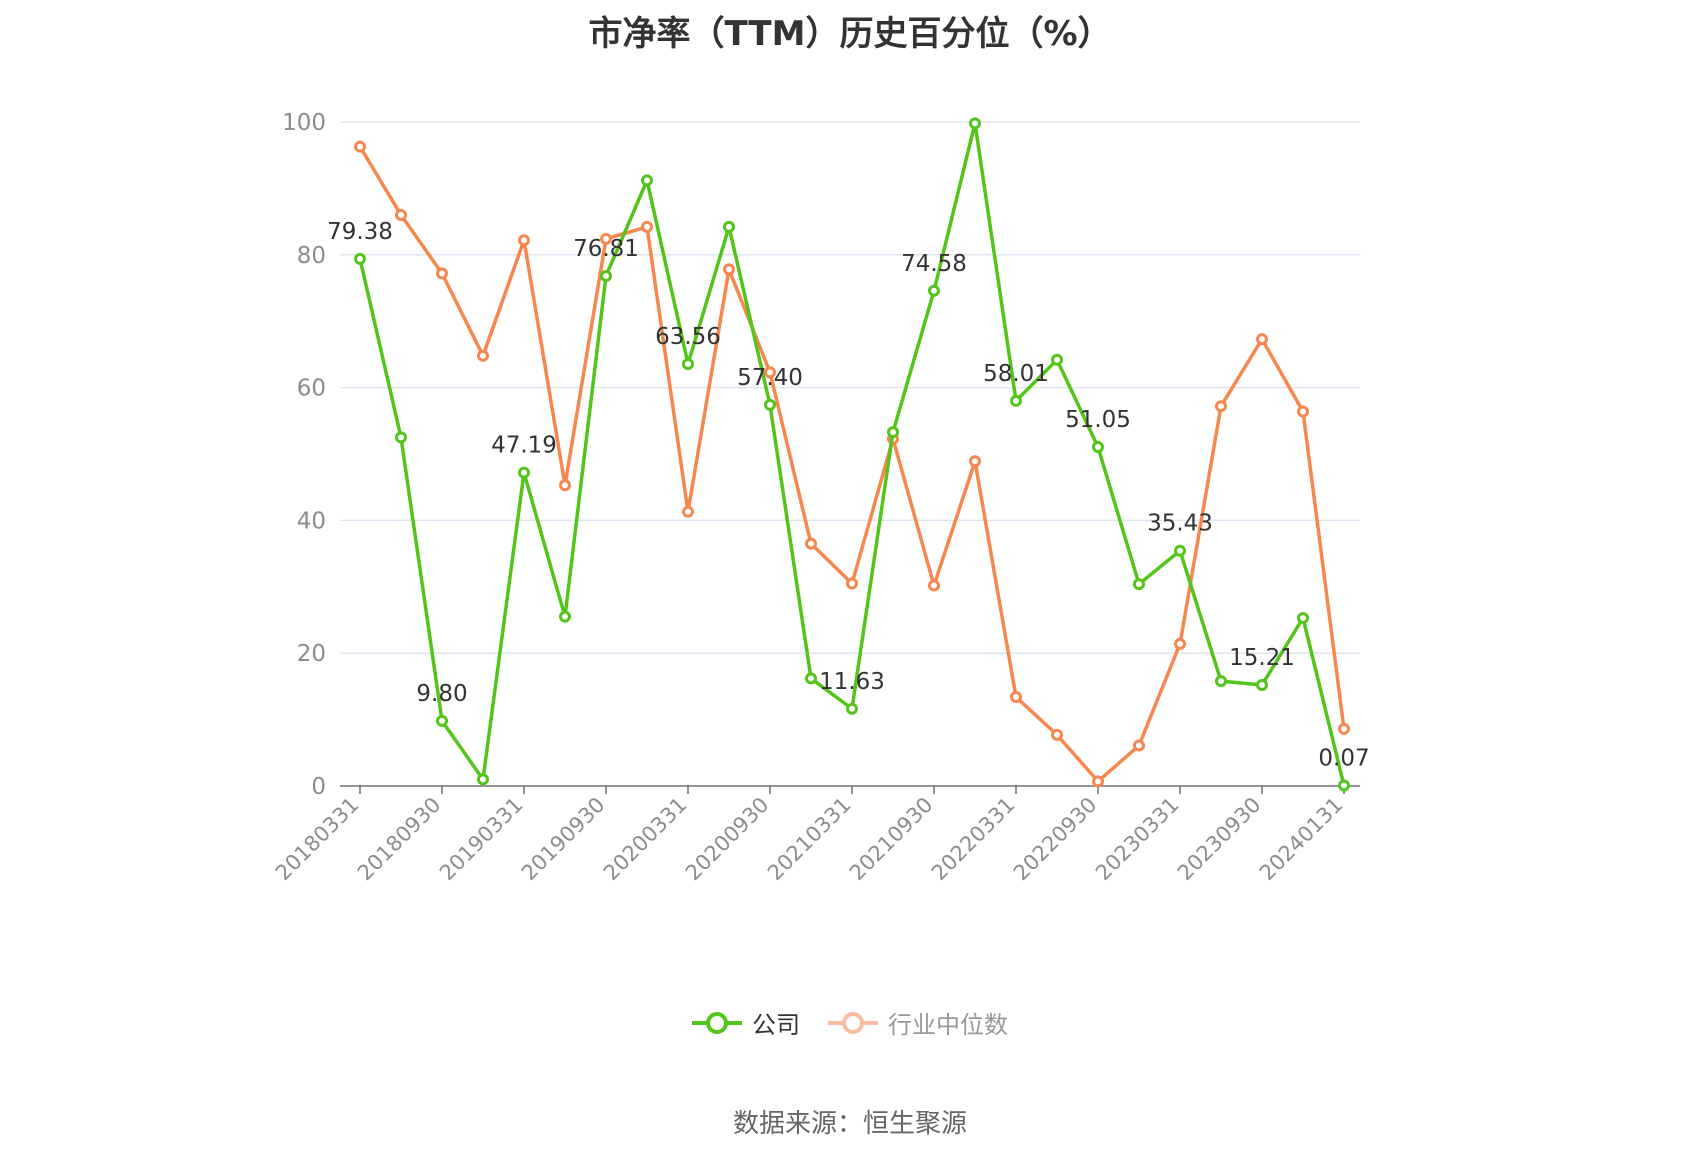 Image resolution: width=1700 pixels, height=1150 pixels. What do you see at coordinates (360, 232) in the screenshot?
I see `data-label: 79.38` at bounding box center [360, 232].